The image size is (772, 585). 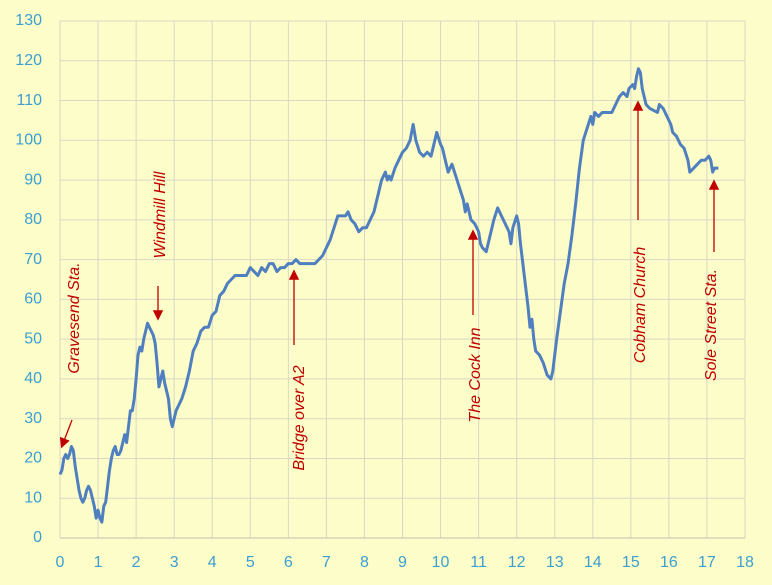 I want to click on y-tick-label: 20, so click(x=33, y=458).